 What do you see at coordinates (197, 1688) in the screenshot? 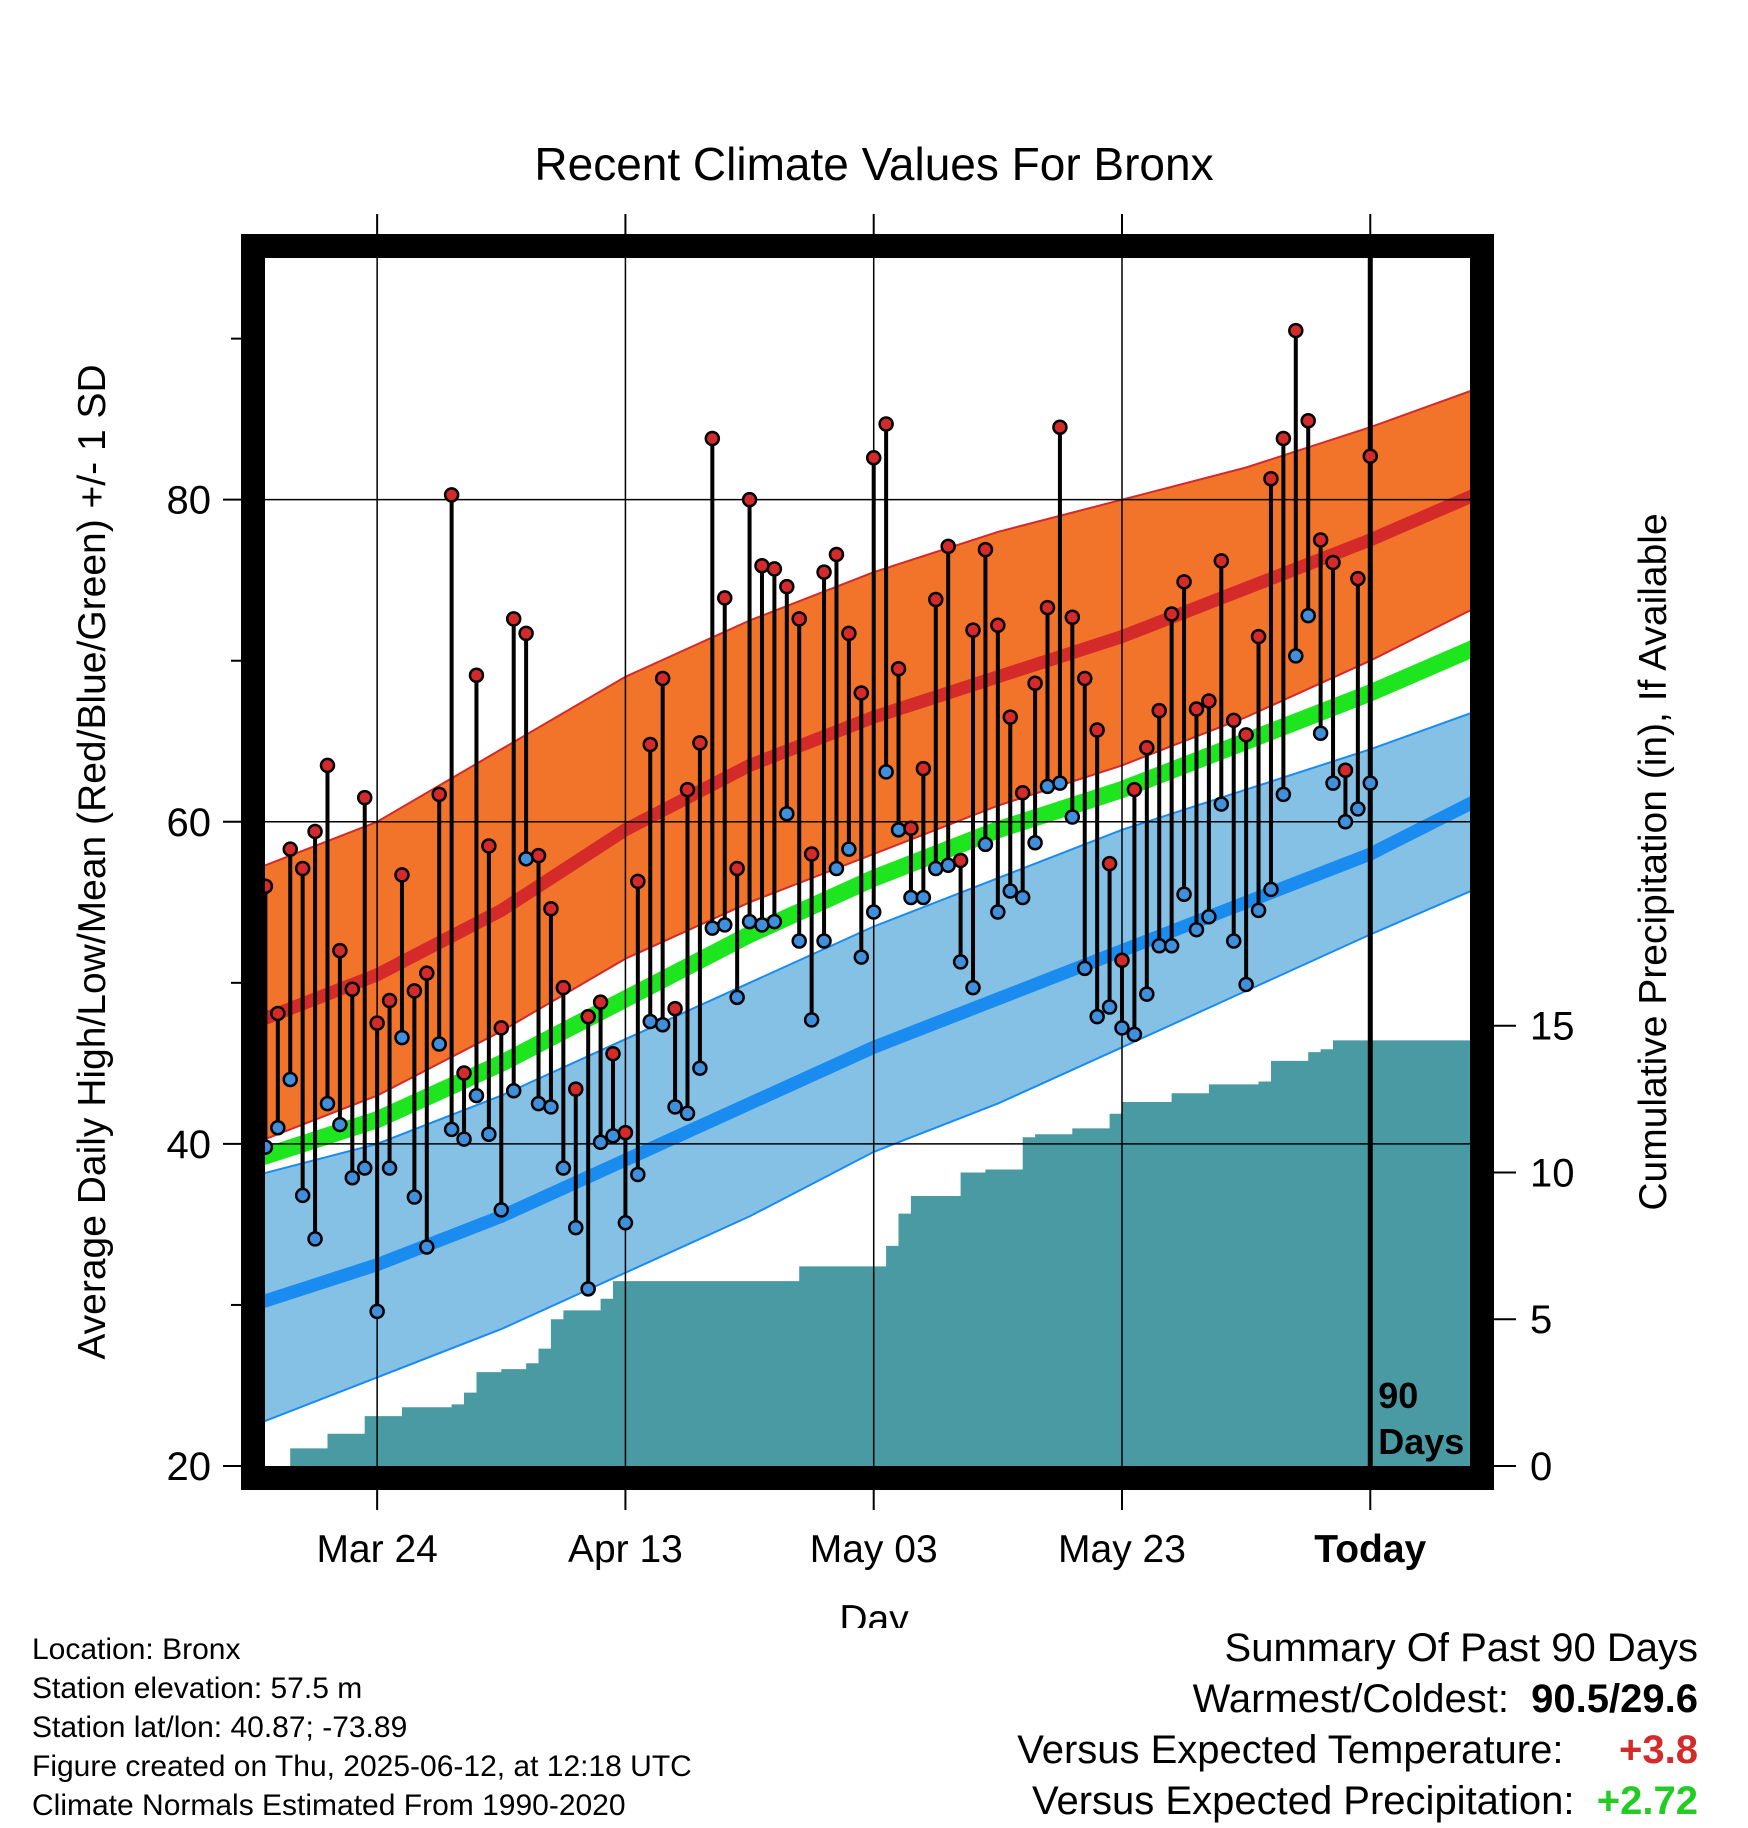
I see `elevation-text: Station elevation: 57.5 m` at bounding box center [197, 1688].